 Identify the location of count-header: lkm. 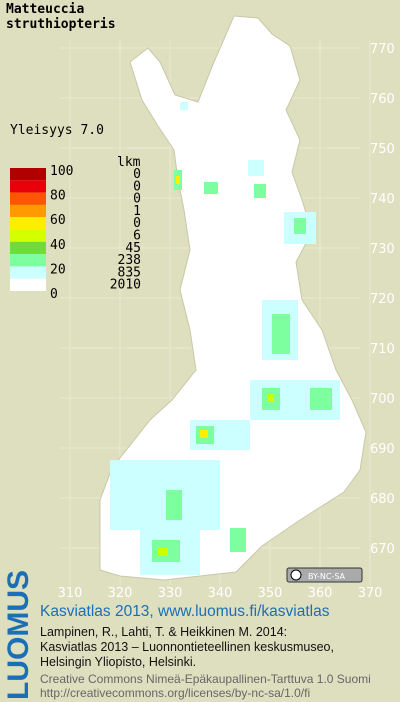
(129, 162).